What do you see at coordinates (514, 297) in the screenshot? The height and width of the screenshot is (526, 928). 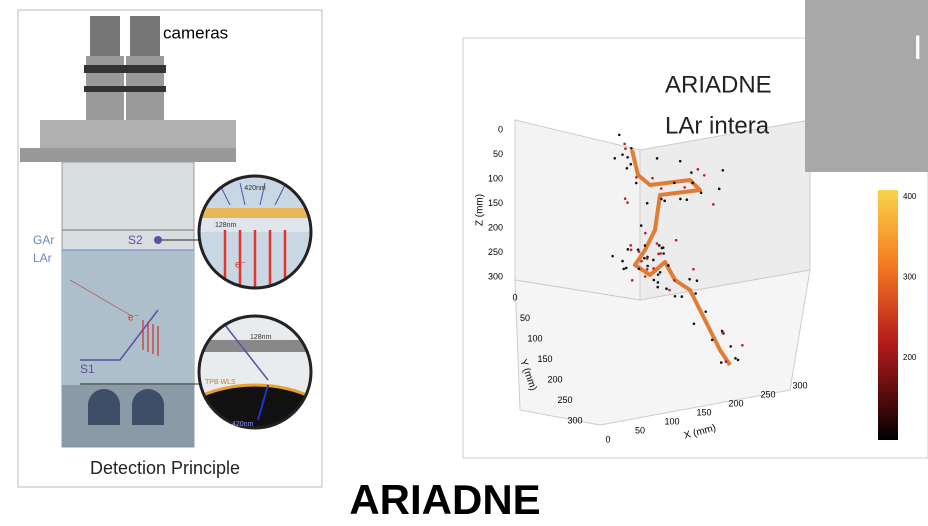 I see `y-tick-label: 0` at bounding box center [514, 297].